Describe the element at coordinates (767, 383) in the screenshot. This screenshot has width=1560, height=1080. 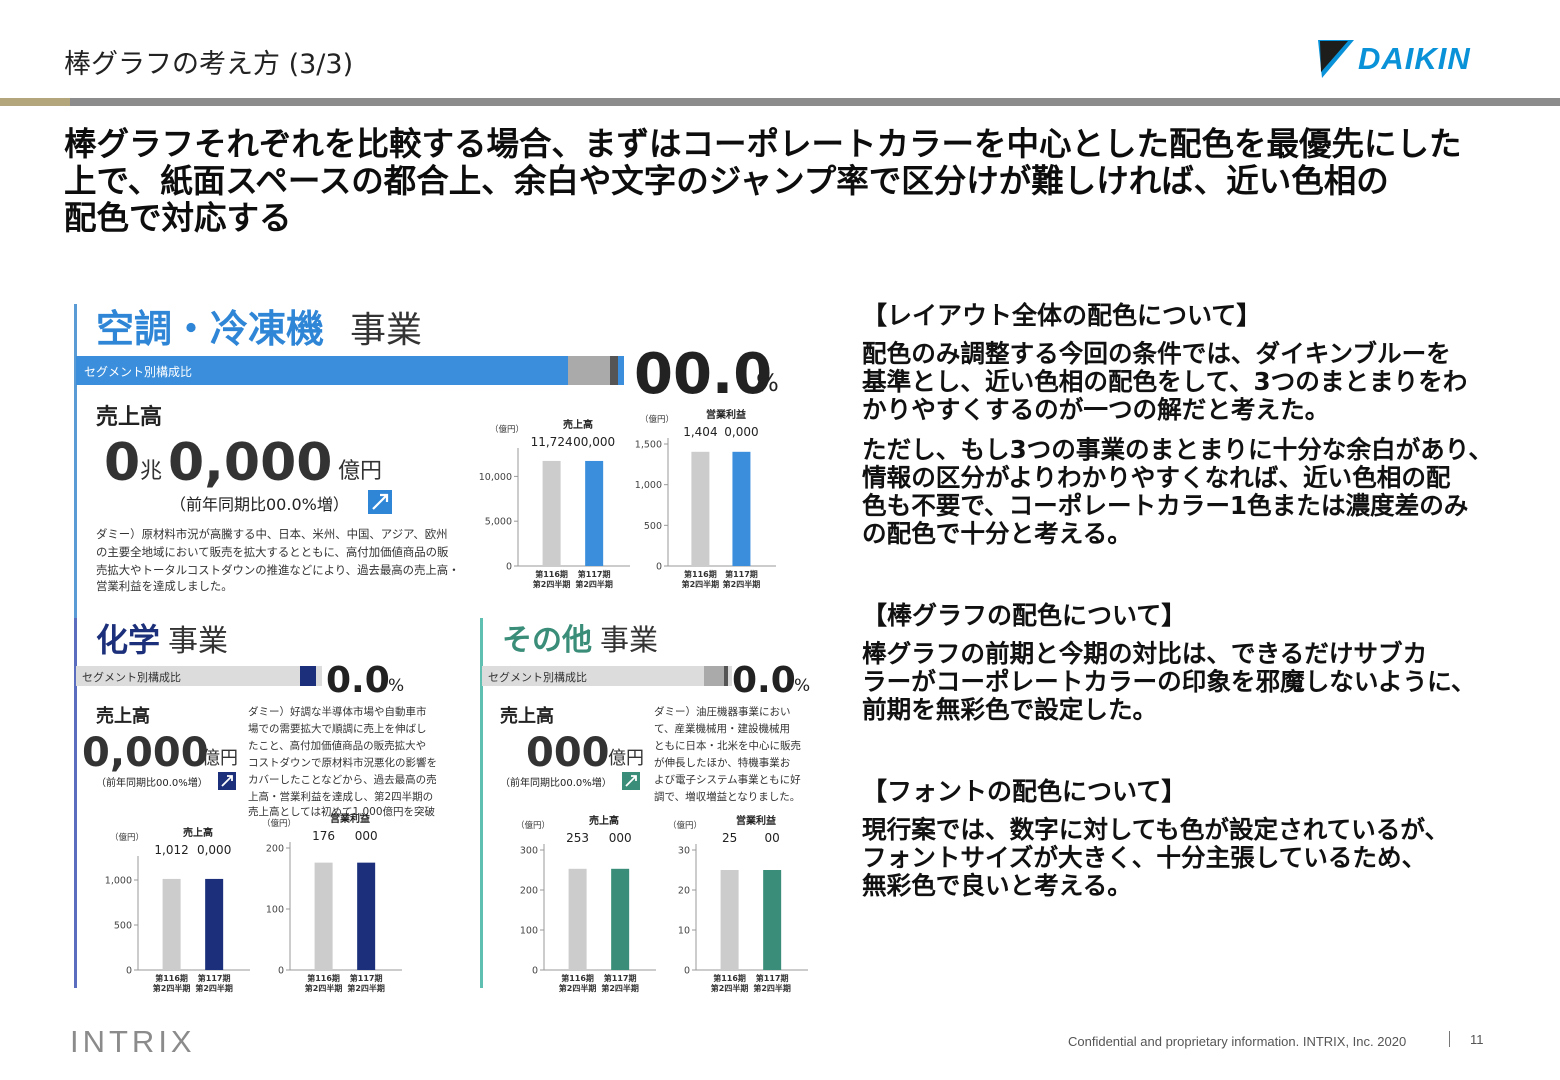
I see `hvac-ratio-unit: %` at that location.